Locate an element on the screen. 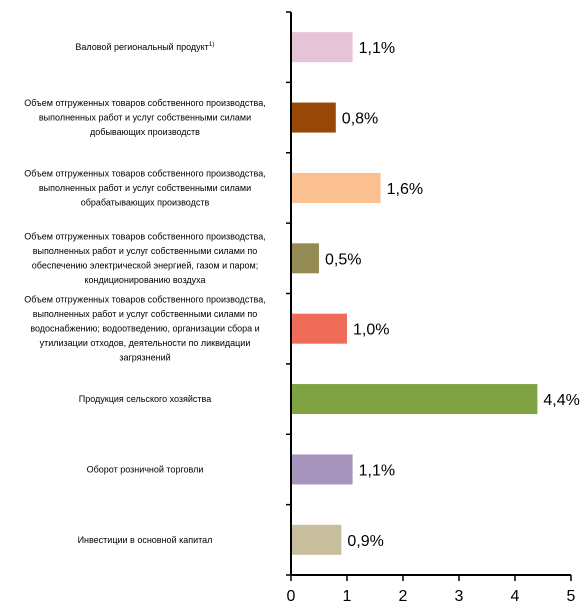 This screenshot has width=587, height=606. bar-value-label: 1,0% is located at coordinates (371, 330).